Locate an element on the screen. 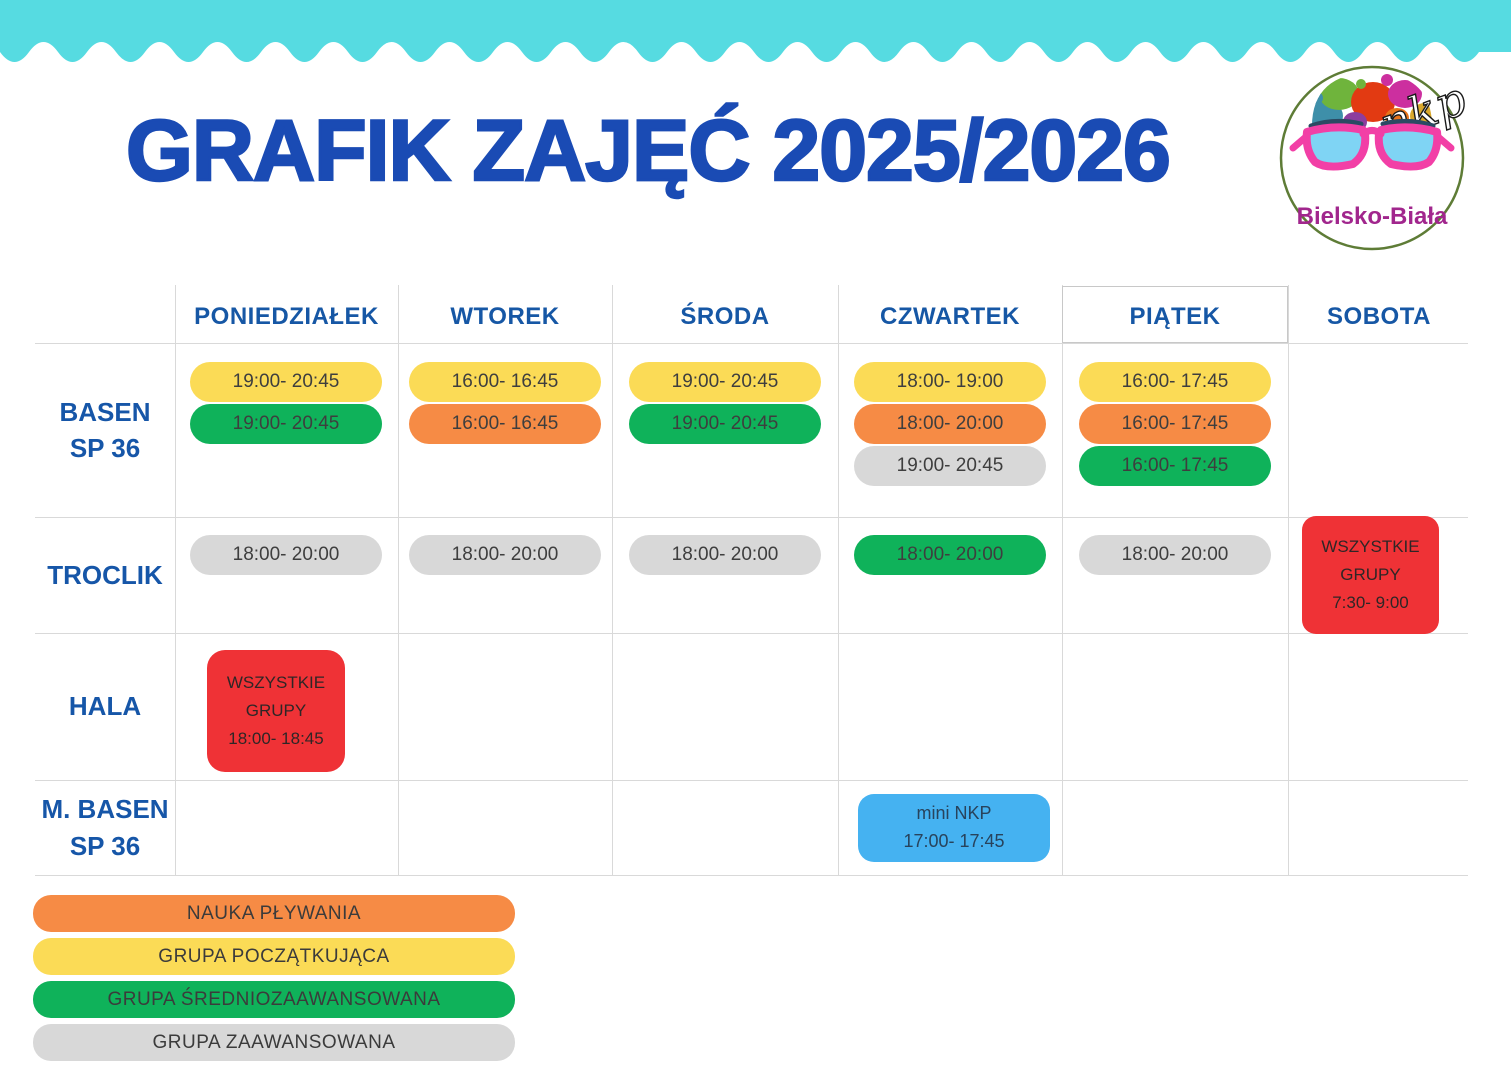  slot-basen-tue-learn: 16:00- 16:45 is located at coordinates (505, 424).